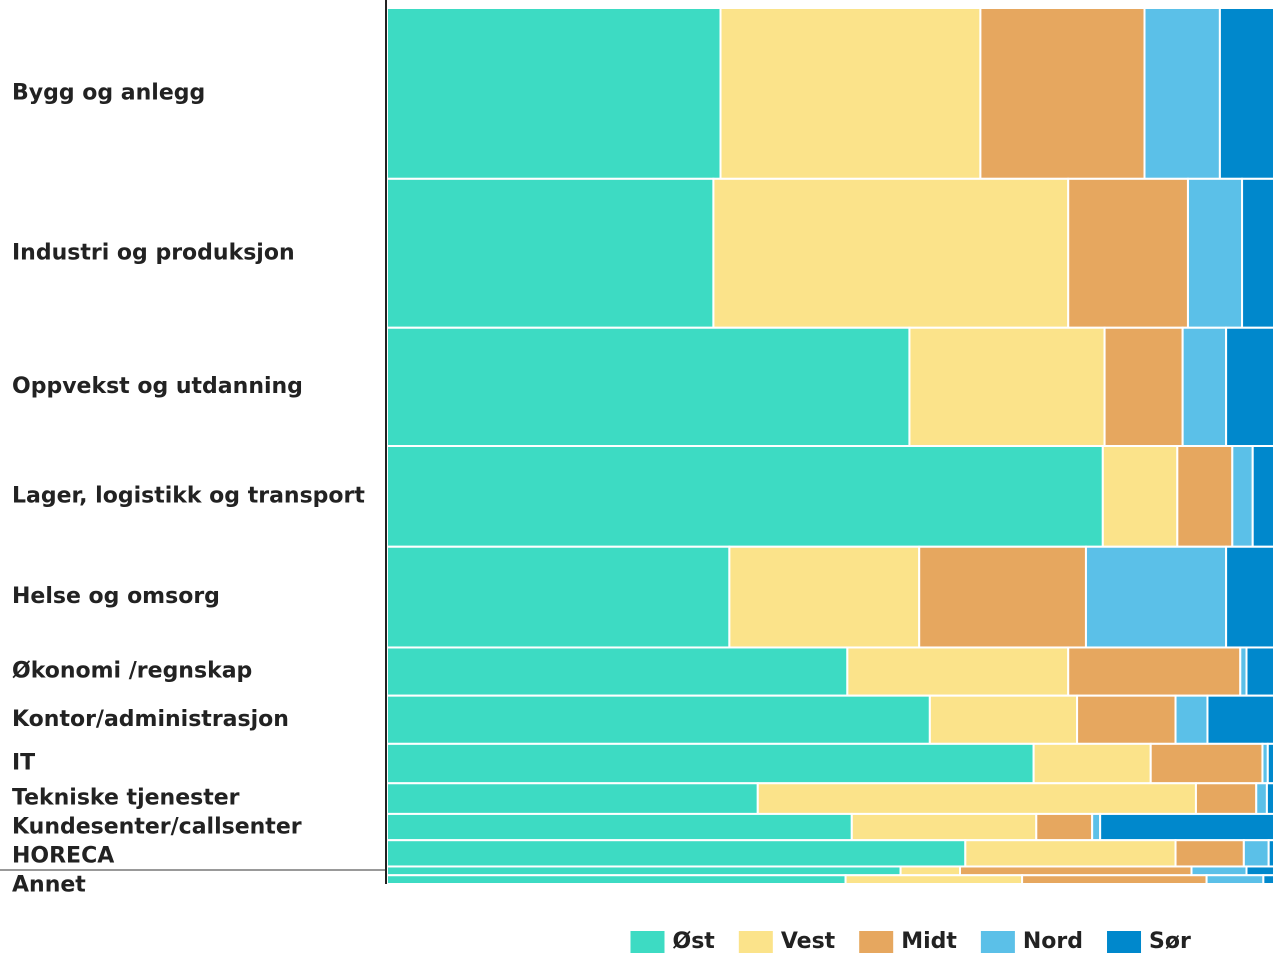 This screenshot has width=1280, height=957. Describe the element at coordinates (929, 941) in the screenshot. I see `legend-label: Midt` at that location.